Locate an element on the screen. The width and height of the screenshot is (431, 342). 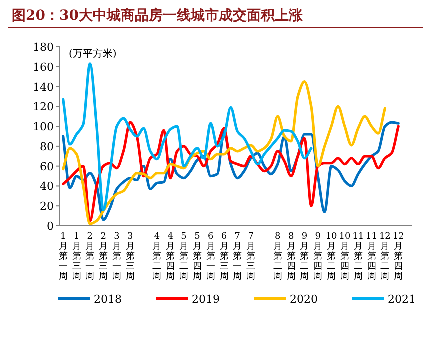
legend-label: 2018 is located at coordinates (108, 299).